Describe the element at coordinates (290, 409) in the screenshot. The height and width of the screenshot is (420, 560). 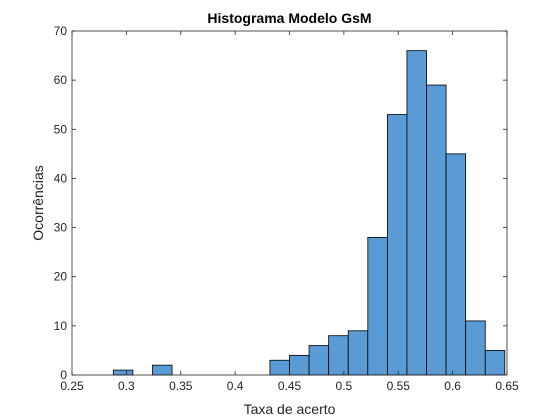
I see `x-axis-label: Taxa de acerto` at that location.